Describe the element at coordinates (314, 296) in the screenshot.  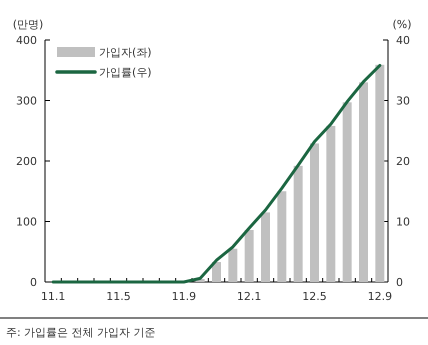
I see `x-tick-label: 12.5` at that location.